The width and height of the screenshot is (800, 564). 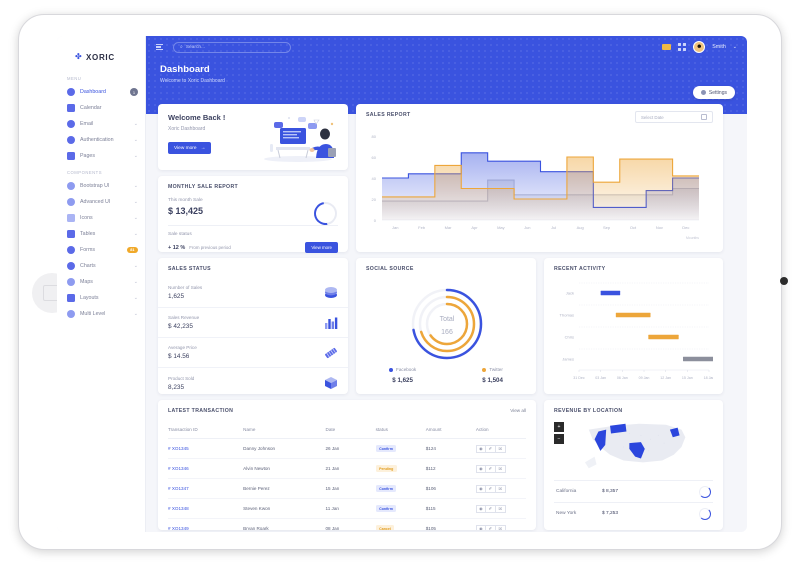 What do you see at coordinates (496, 369) in the screenshot?
I see `legend-label: Twitter` at bounding box center [496, 369].